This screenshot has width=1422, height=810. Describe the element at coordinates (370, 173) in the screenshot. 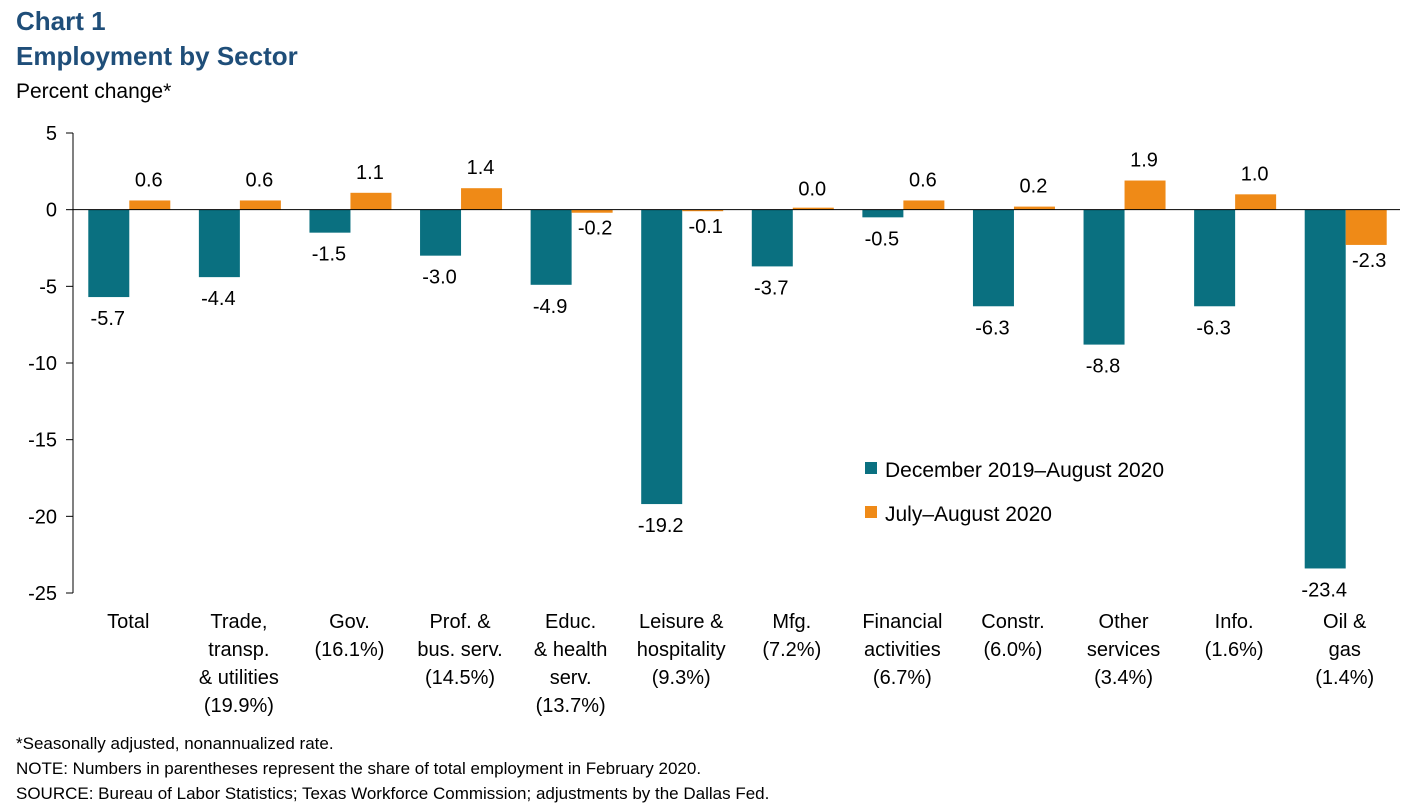

I see `data-label-series-2: 1.1` at that location.